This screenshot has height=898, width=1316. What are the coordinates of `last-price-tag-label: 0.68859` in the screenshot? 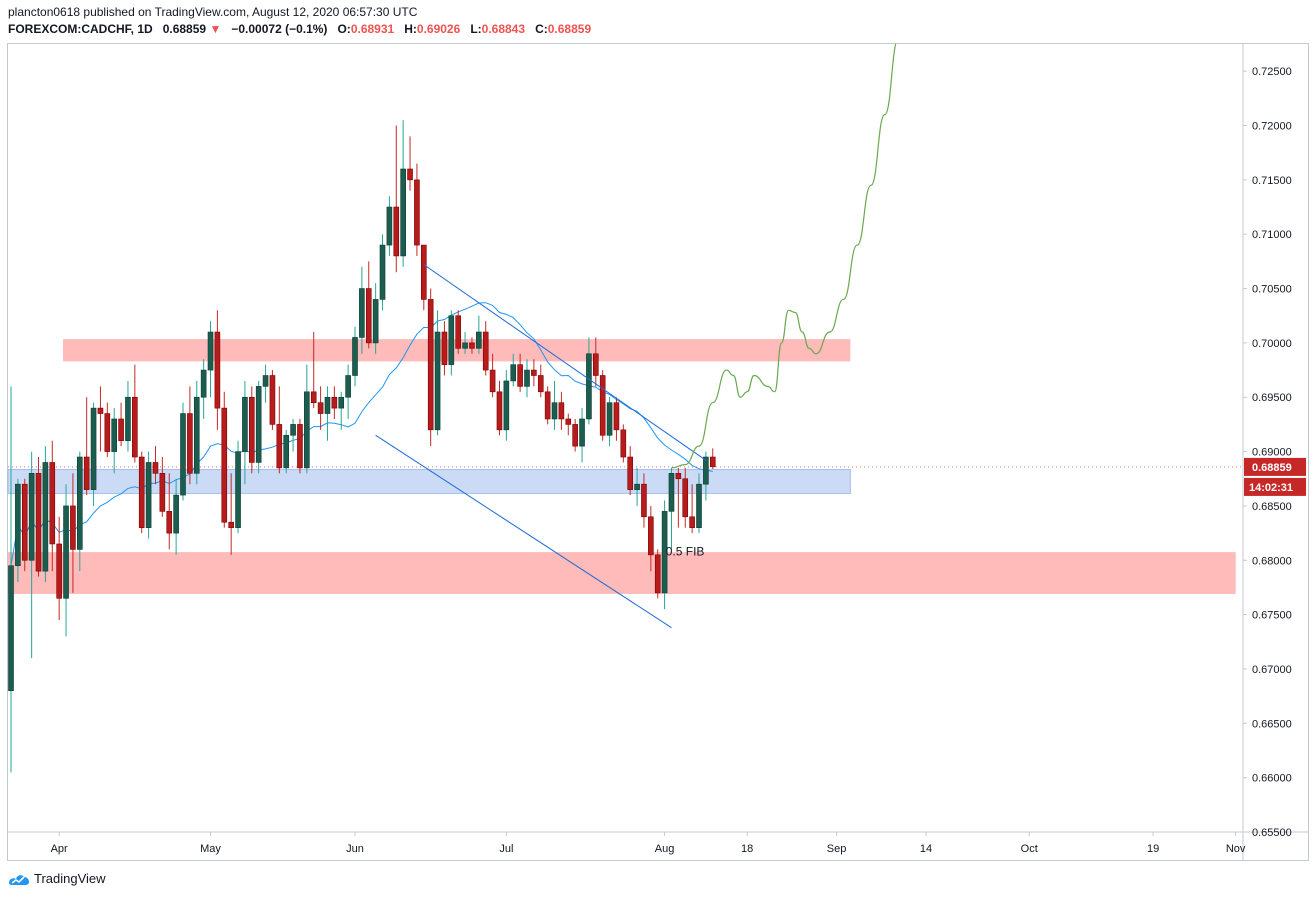 It's located at (1272, 468).